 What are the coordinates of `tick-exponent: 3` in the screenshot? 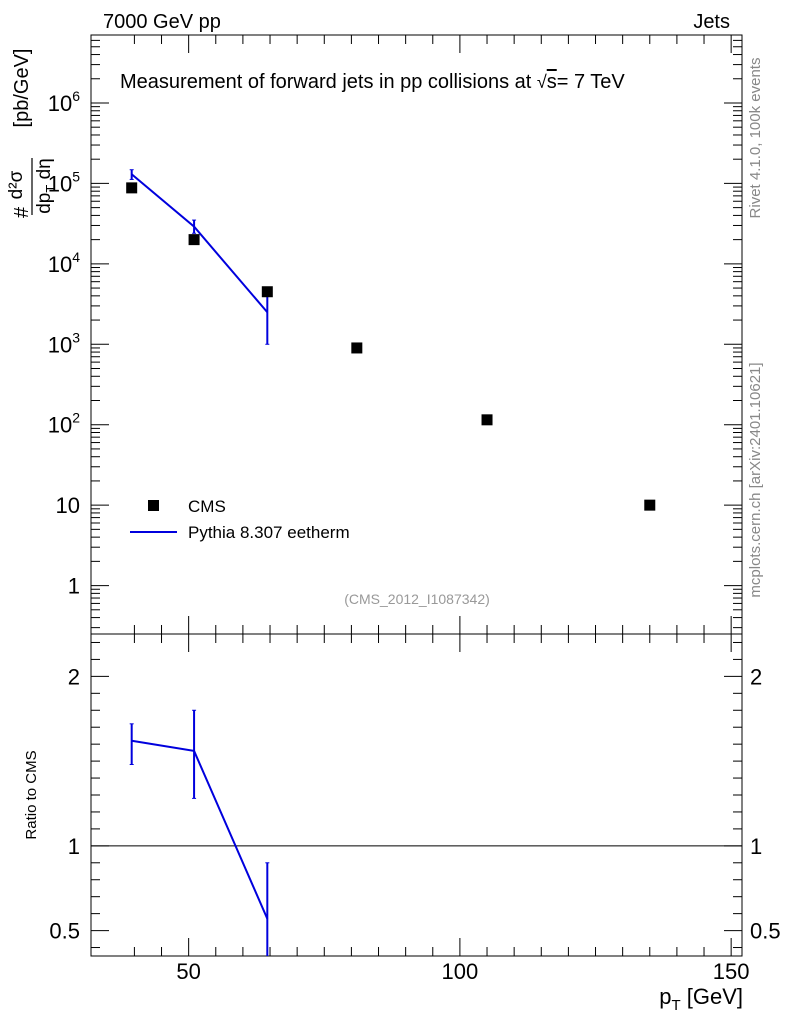 It's located at (76, 337).